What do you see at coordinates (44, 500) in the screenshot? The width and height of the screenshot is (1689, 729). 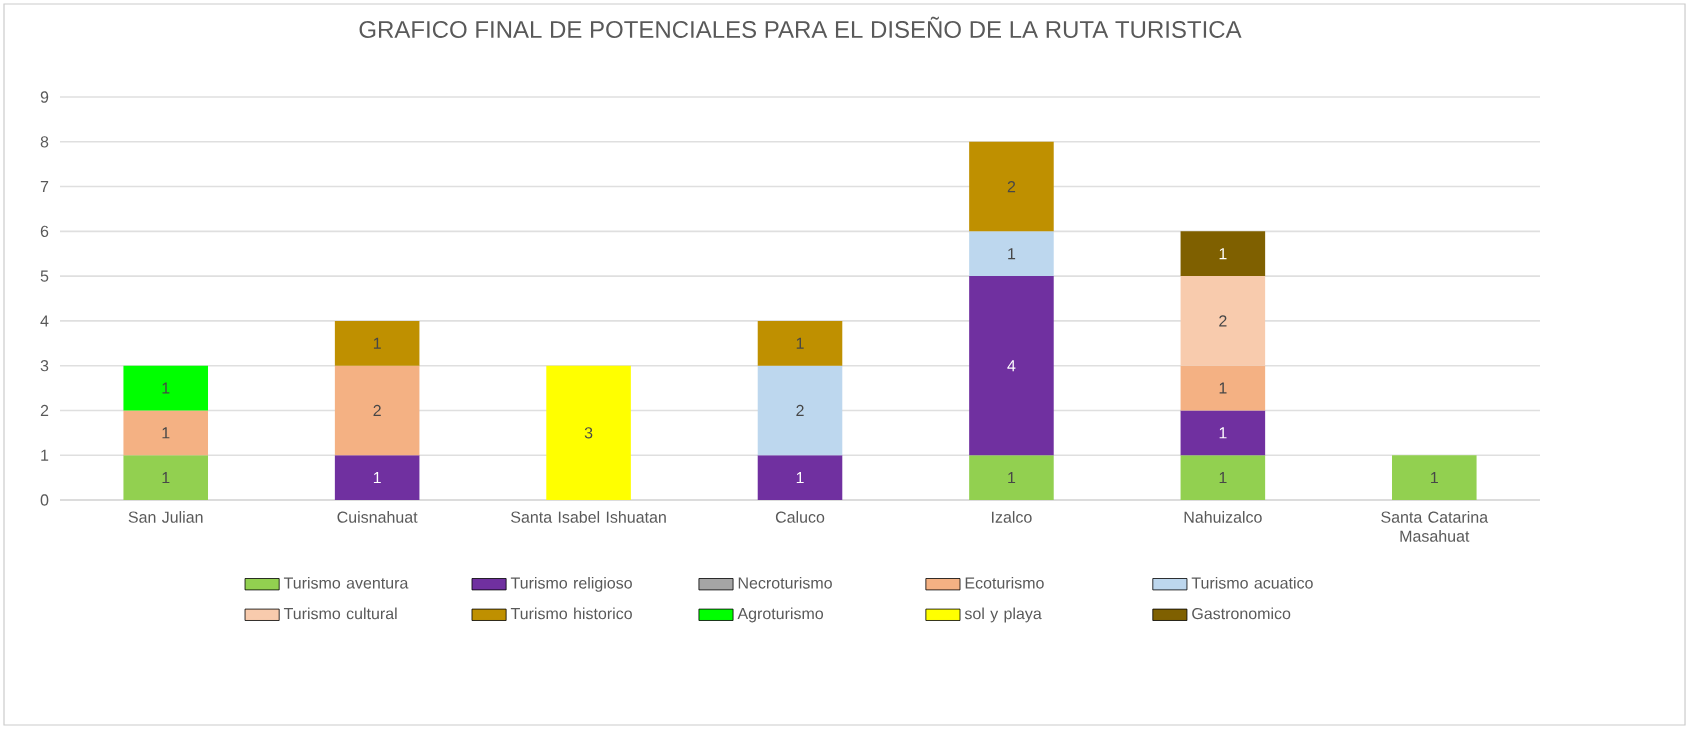 I see `y-tick-label: 0` at bounding box center [44, 500].